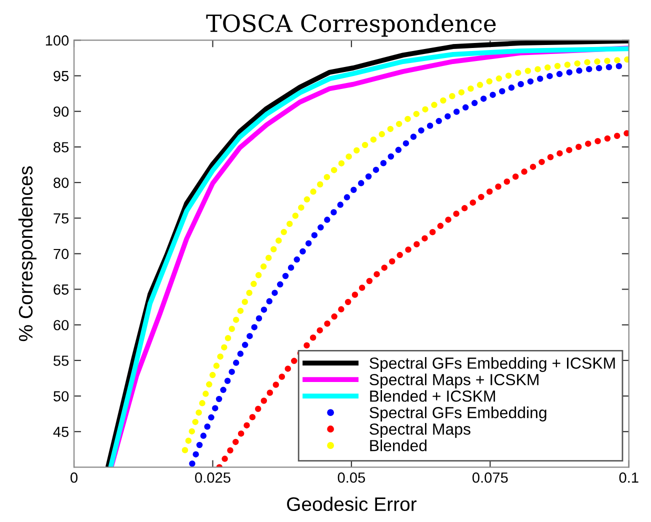 The height and width of the screenshot is (522, 651). Describe the element at coordinates (351, 504) in the screenshot. I see `x-axis-title: Geodesic Error` at that location.